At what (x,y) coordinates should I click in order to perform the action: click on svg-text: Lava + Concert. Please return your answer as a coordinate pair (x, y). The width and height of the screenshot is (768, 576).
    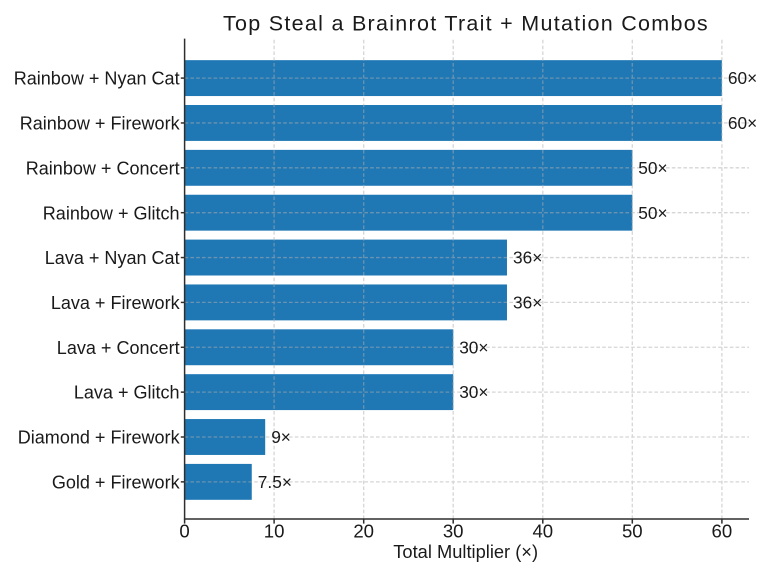
    Looking at the image, I should click on (118, 348).